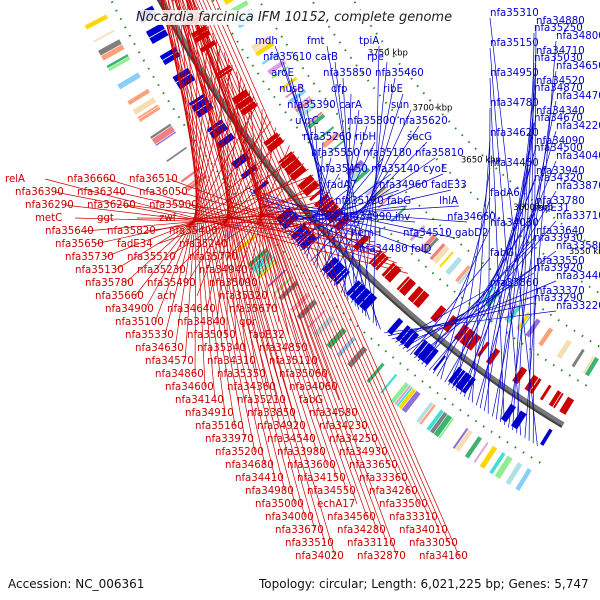 This screenshot has width=600, height=600. I want to click on gene-label-minus: nfa34060, so click(313, 387).